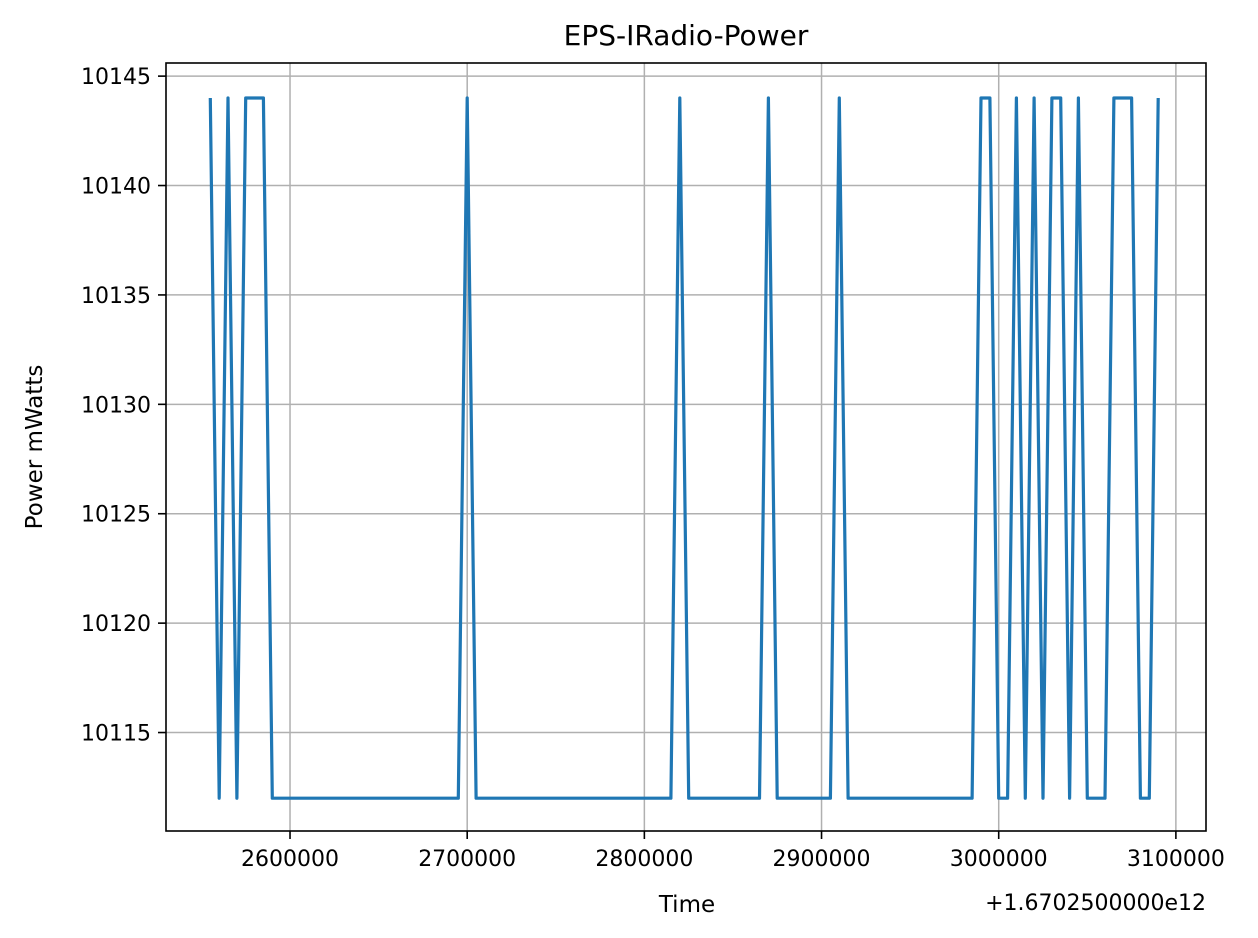  I want to click on y-tick-label: 10115, so click(116, 734).